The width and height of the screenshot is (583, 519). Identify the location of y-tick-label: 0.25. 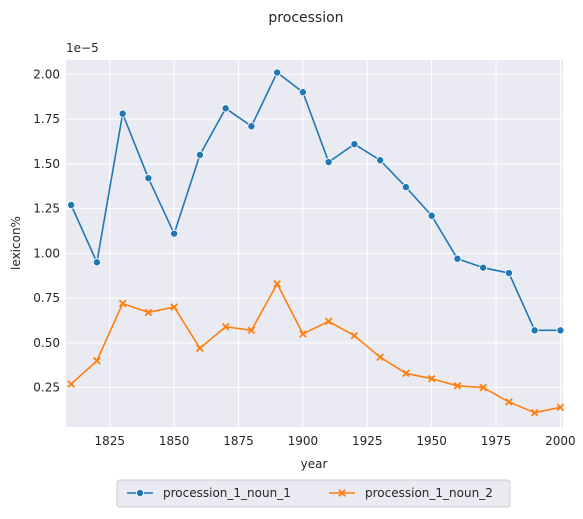
(46, 388).